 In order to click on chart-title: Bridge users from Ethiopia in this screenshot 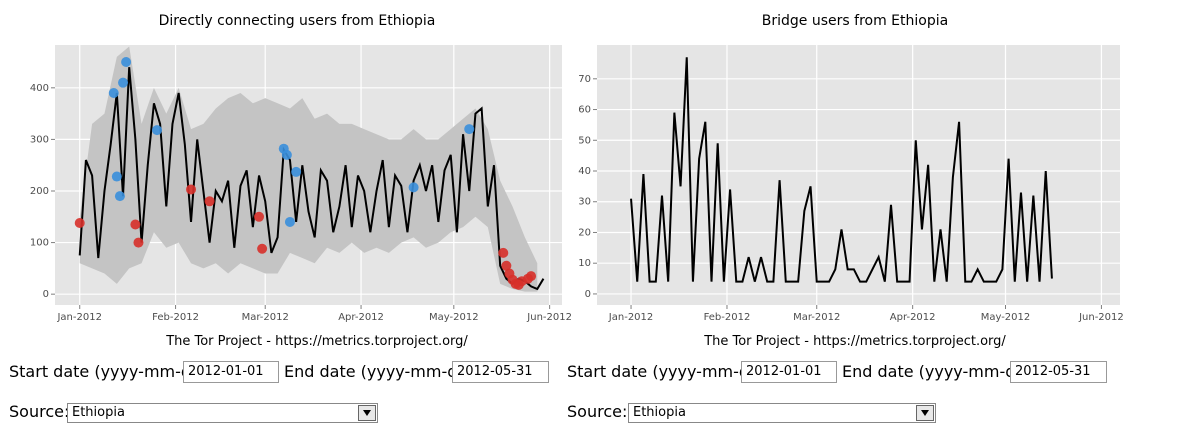, I will do `click(855, 21)`.